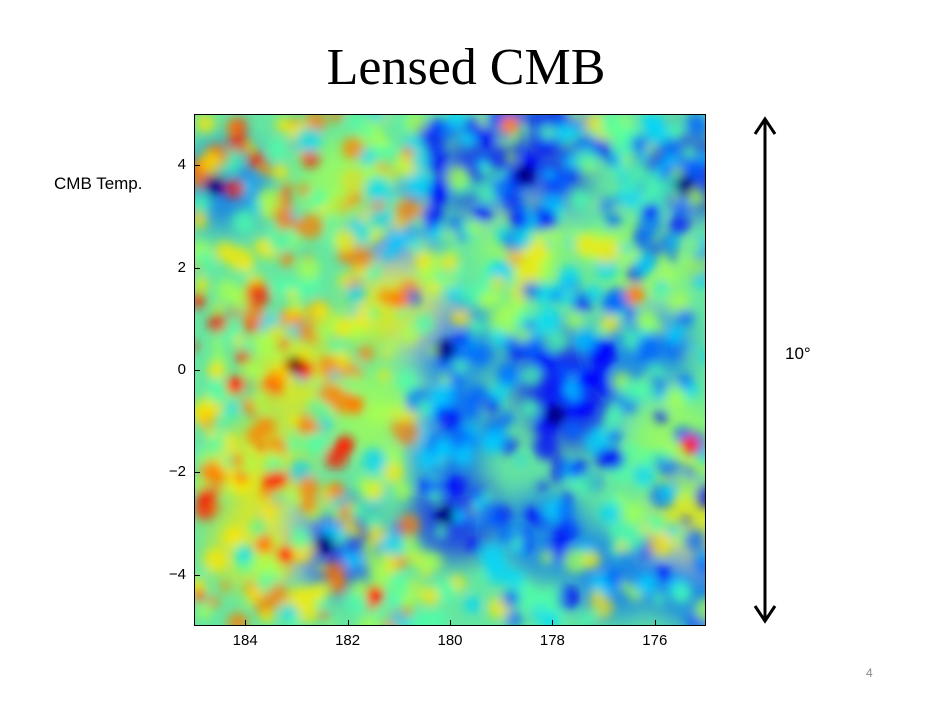 The width and height of the screenshot is (932, 701). I want to click on x-tick-label: 180, so click(450, 640).